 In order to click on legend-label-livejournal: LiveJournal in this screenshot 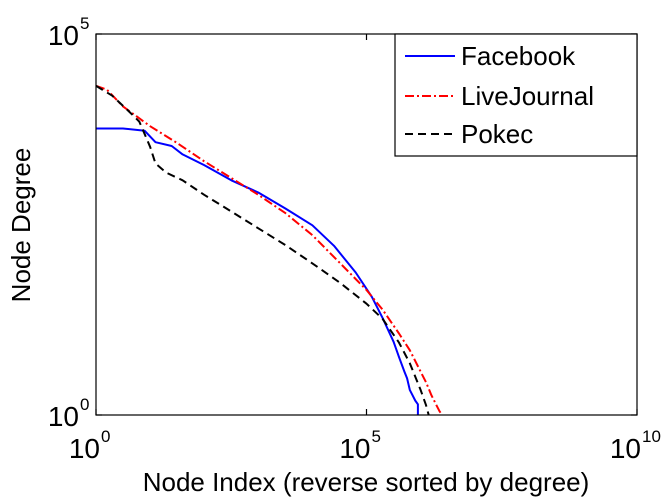, I will do `click(527, 96)`.